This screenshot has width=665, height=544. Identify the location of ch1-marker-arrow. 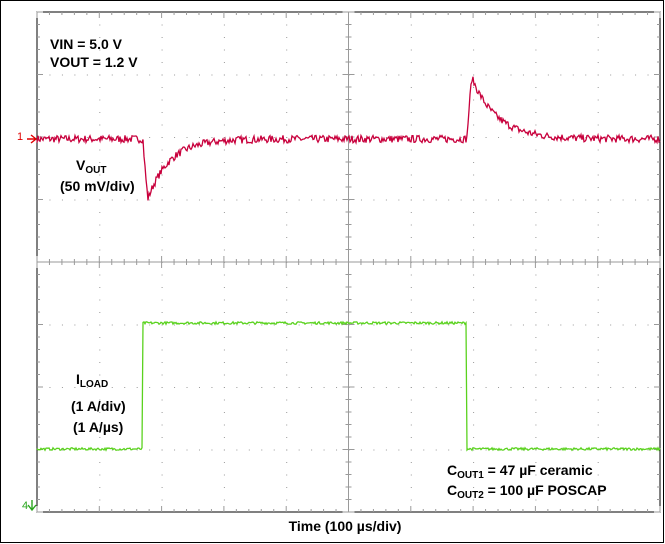
(32, 139).